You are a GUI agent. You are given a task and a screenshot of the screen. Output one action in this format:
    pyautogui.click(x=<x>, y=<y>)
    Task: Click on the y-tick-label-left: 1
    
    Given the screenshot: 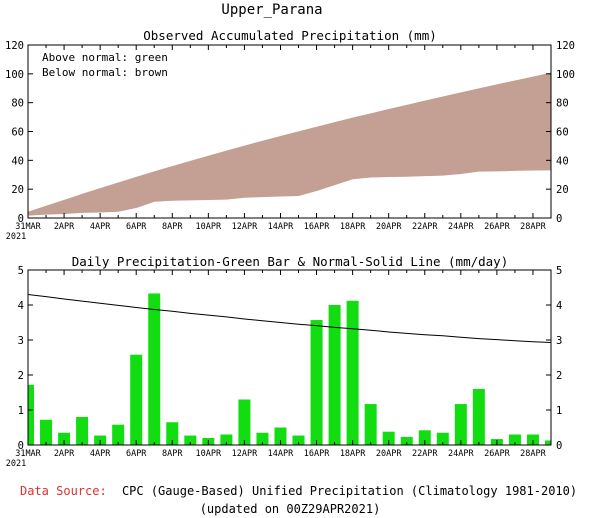 What is the action you would take?
    pyautogui.click(x=21, y=411)
    